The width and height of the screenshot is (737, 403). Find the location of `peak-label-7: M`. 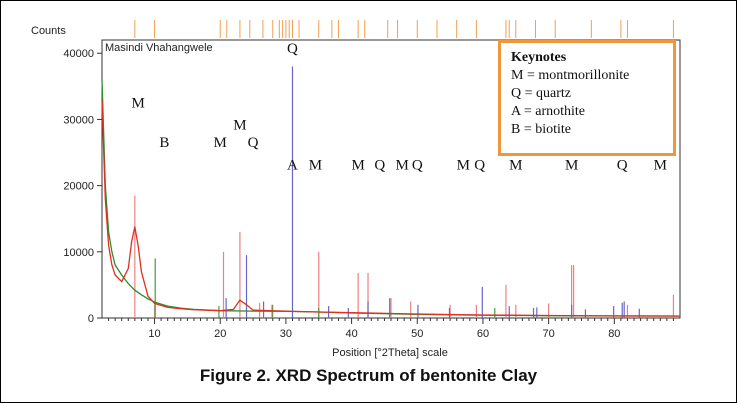

peak-label-7: M is located at coordinates (315, 166).